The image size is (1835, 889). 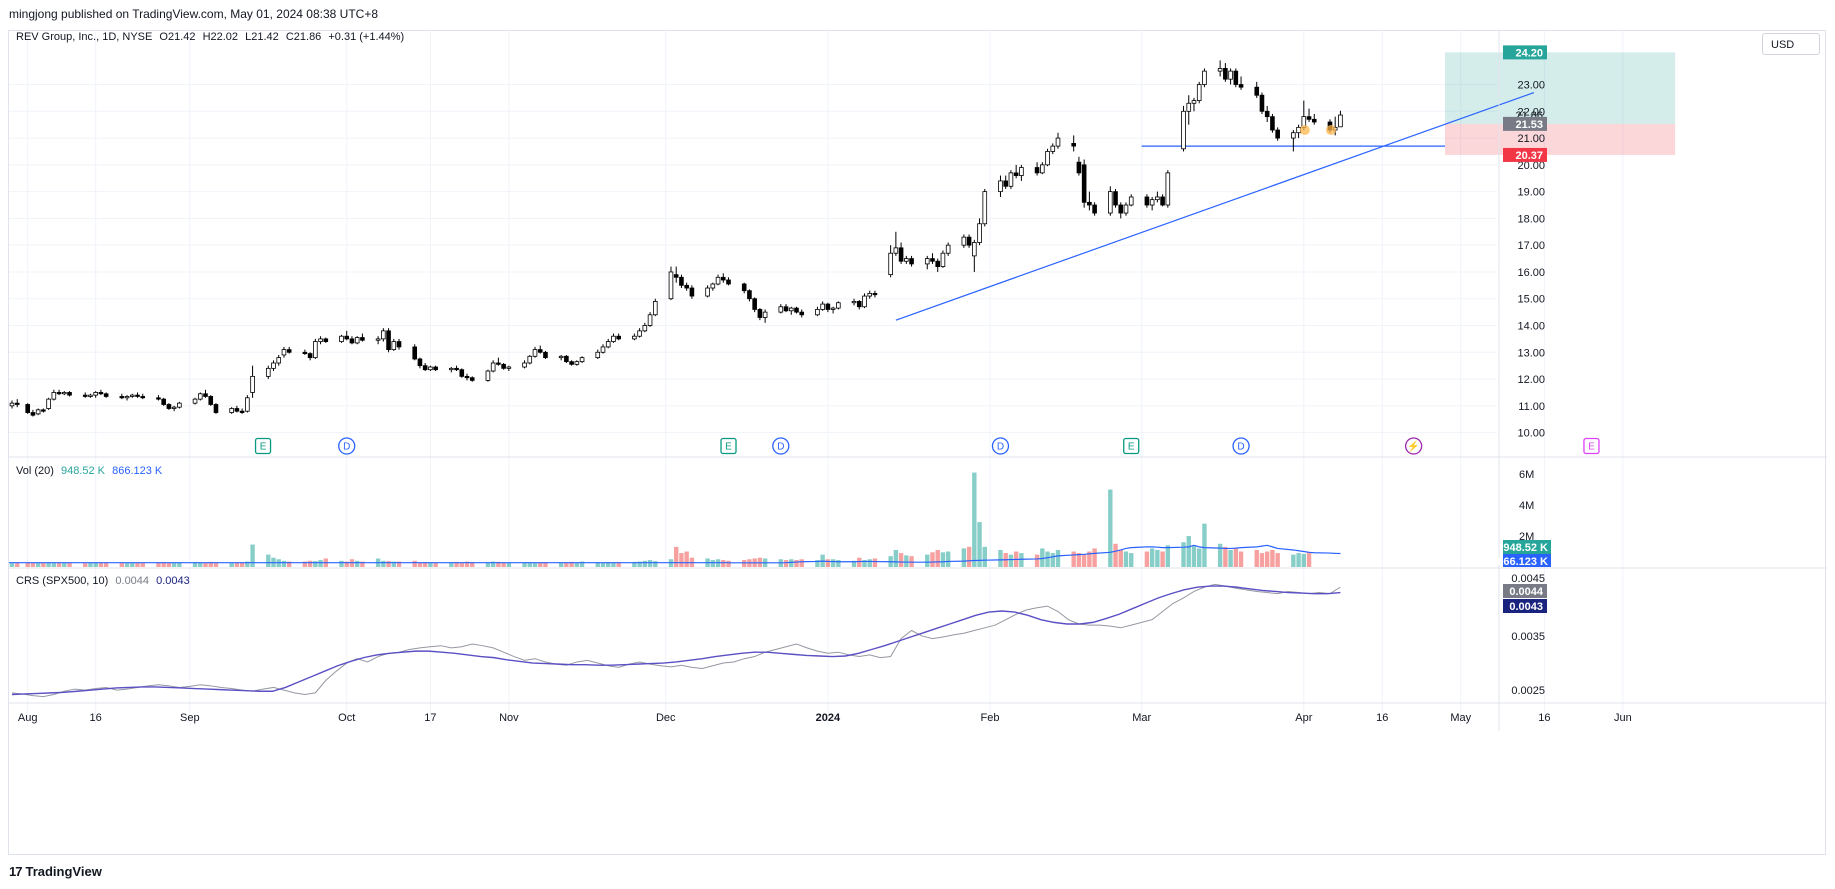 What do you see at coordinates (62, 581) in the screenshot?
I see `crs-title: CRS (SPX500, 10)` at bounding box center [62, 581].